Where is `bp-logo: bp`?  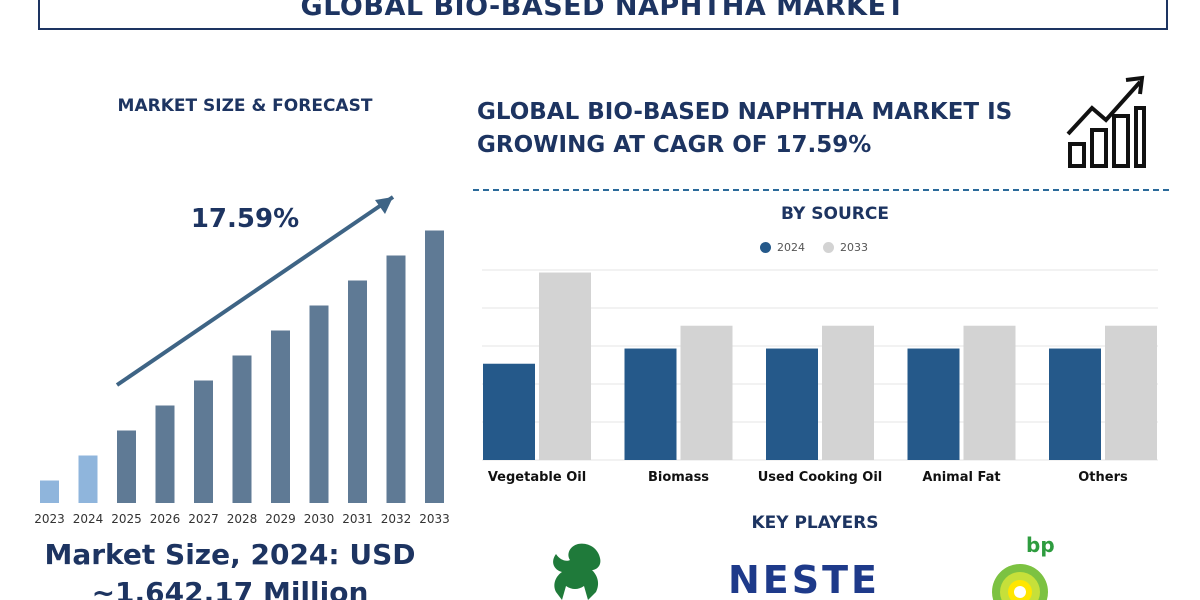 bp-logo: bp is located at coordinates (1023, 566).